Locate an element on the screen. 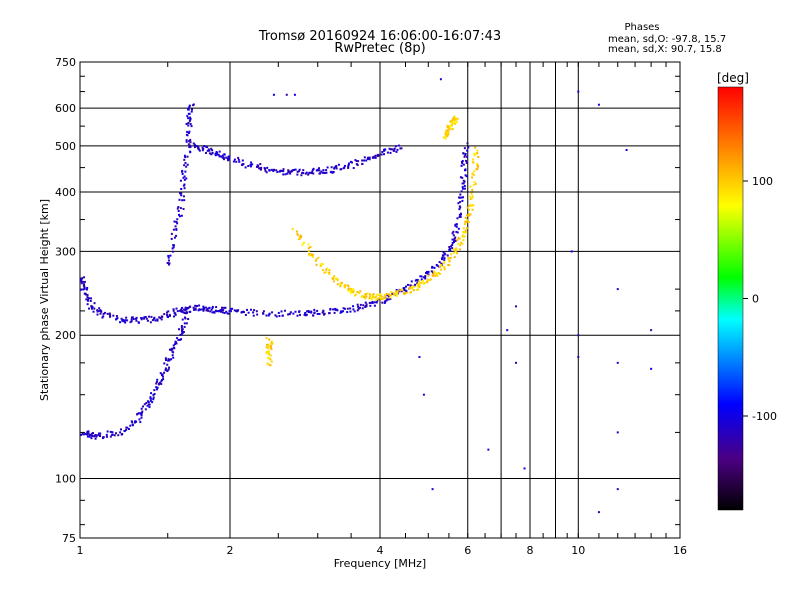 This screenshot has width=800, height=600. y-tick-label: 200 is located at coordinates (65, 335).